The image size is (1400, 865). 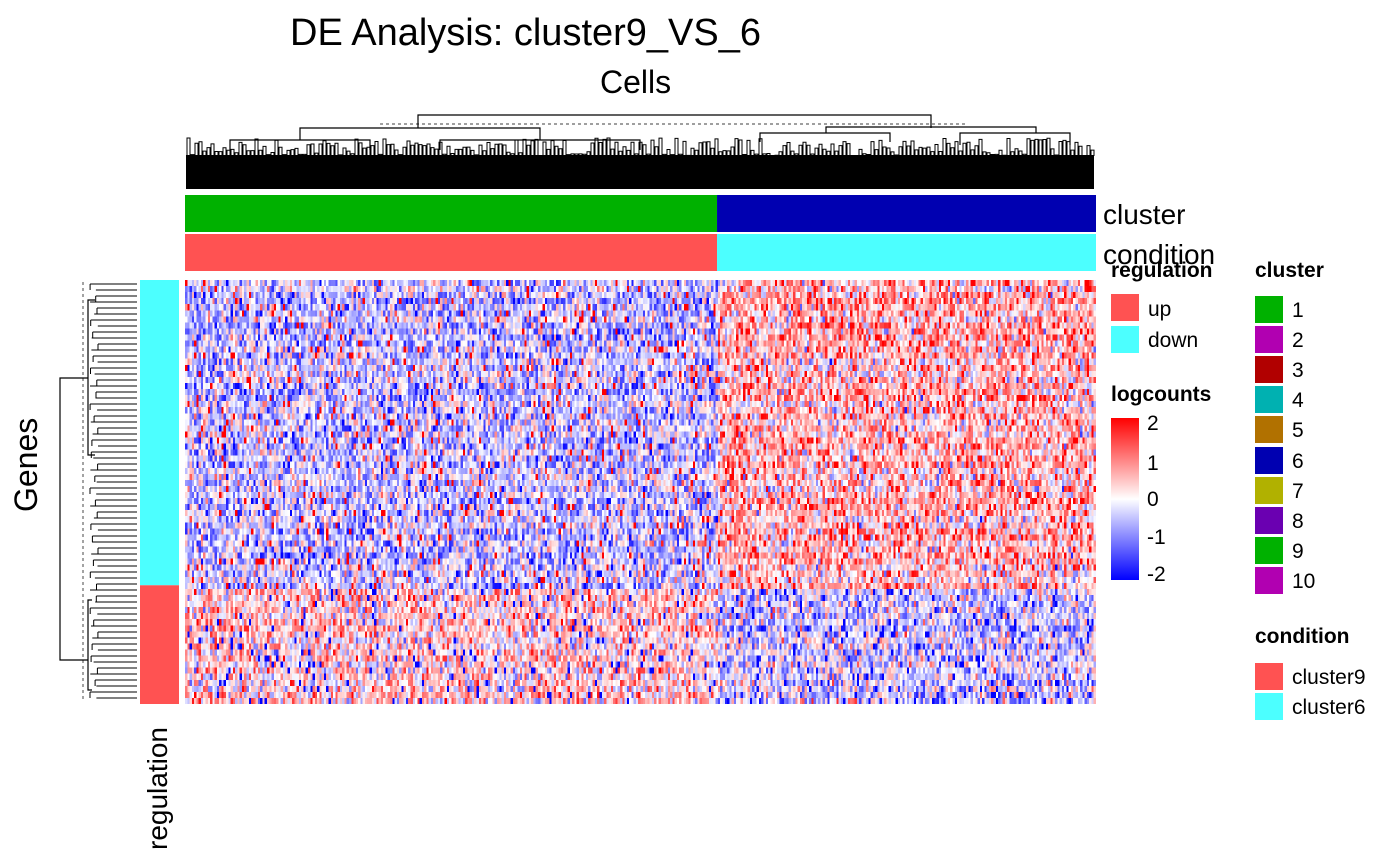 What do you see at coordinates (1298, 341) in the screenshot?
I see `legend-label-cluster-2: 2` at bounding box center [1298, 341].